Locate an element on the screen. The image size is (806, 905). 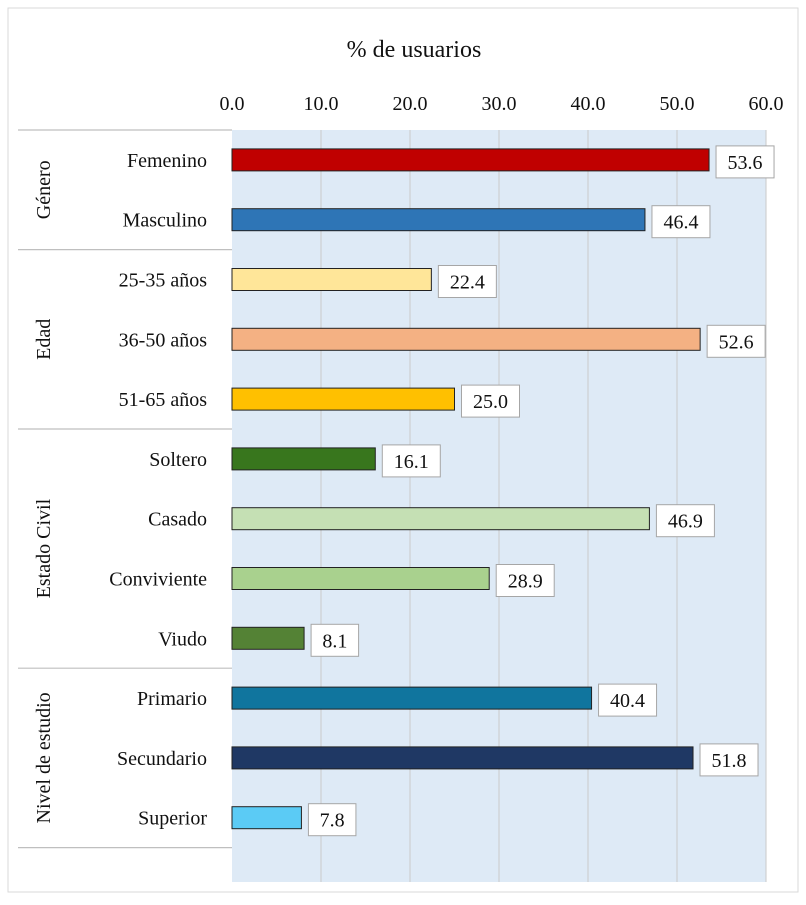
value-label: 8.1 is located at coordinates (334, 641).